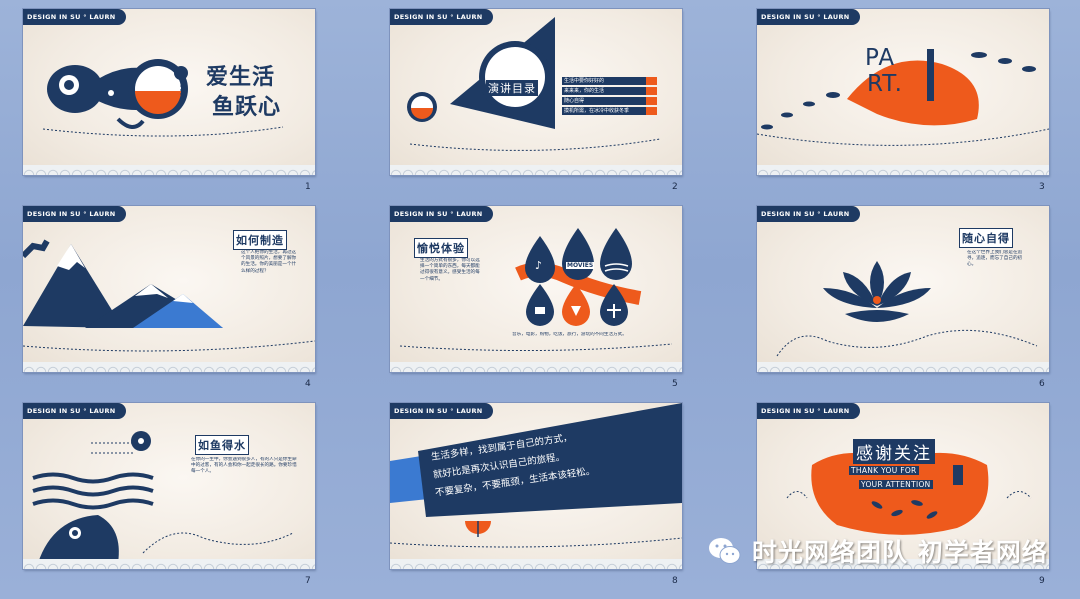 This screenshot has height=599, width=1080. Describe the element at coordinates (725, 551) in the screenshot. I see `wechat-icon` at that location.